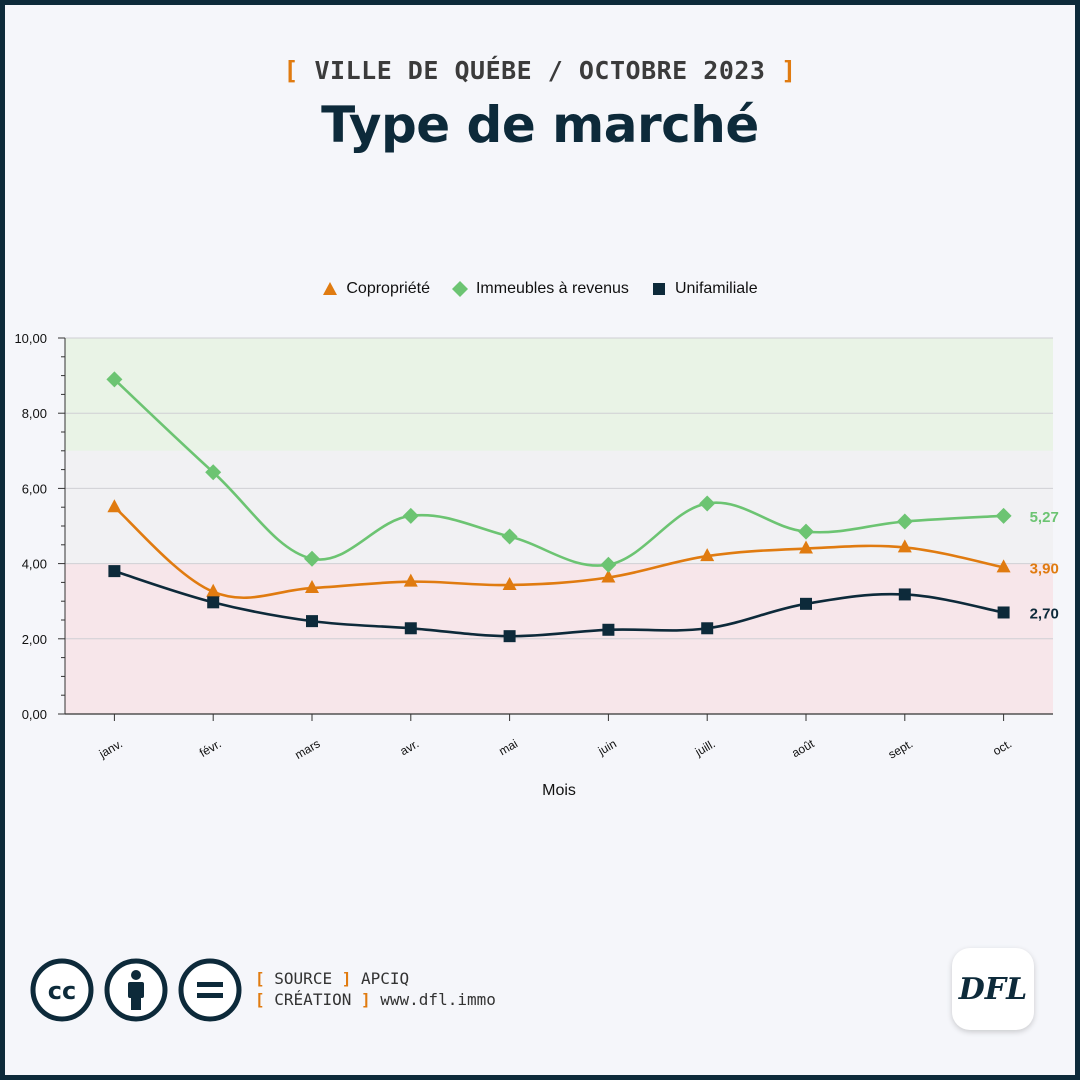  Describe the element at coordinates (705, 747) in the screenshot. I see `x-tick-label: juill.` at that location.